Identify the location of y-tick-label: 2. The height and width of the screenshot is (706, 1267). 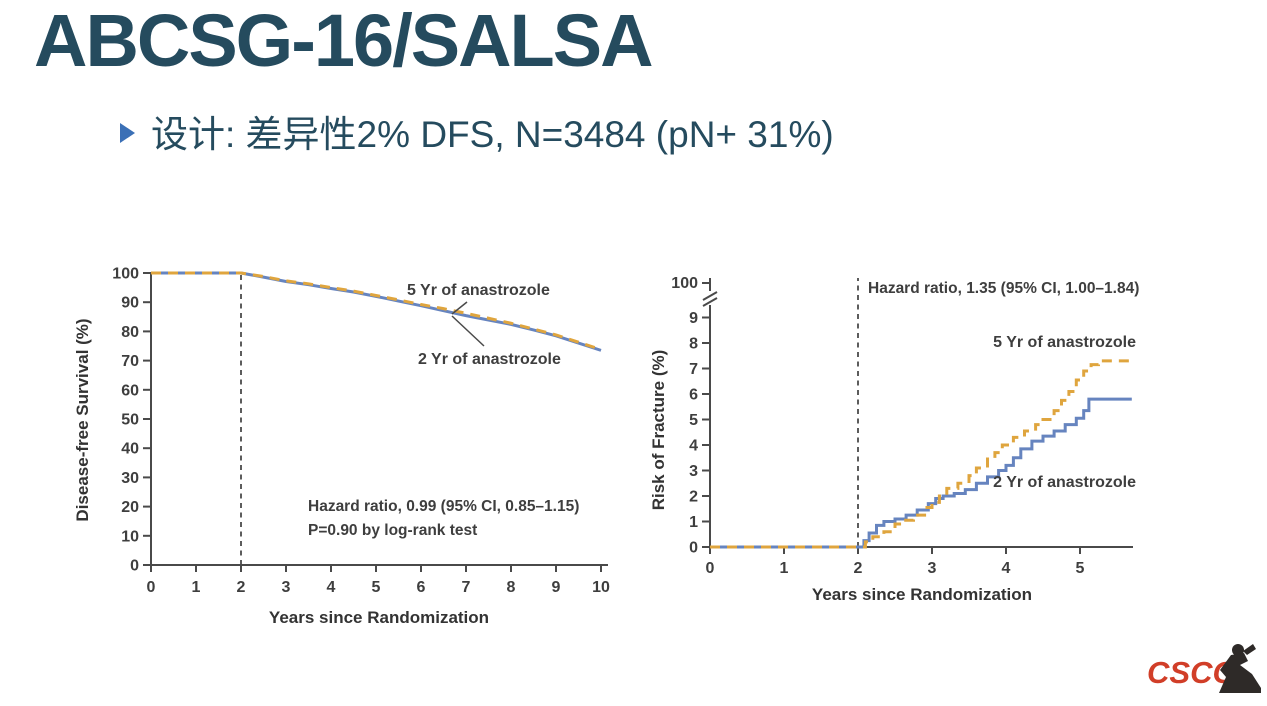
(693, 497).